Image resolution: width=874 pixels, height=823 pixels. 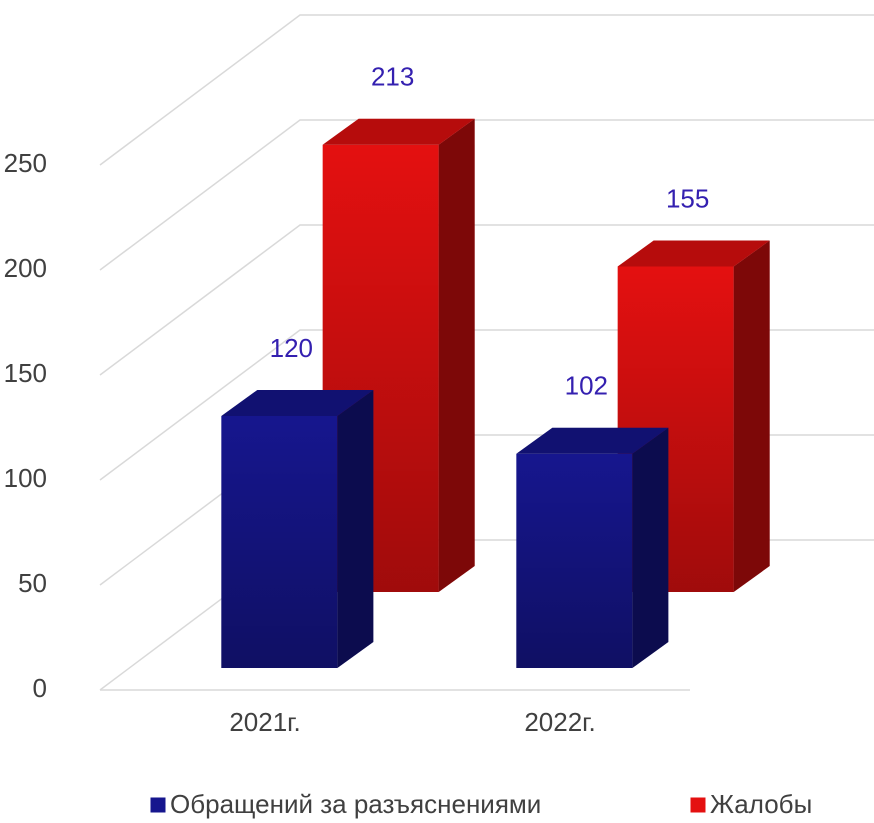 I want to click on y-tick-label: 50, so click(x=32, y=583).